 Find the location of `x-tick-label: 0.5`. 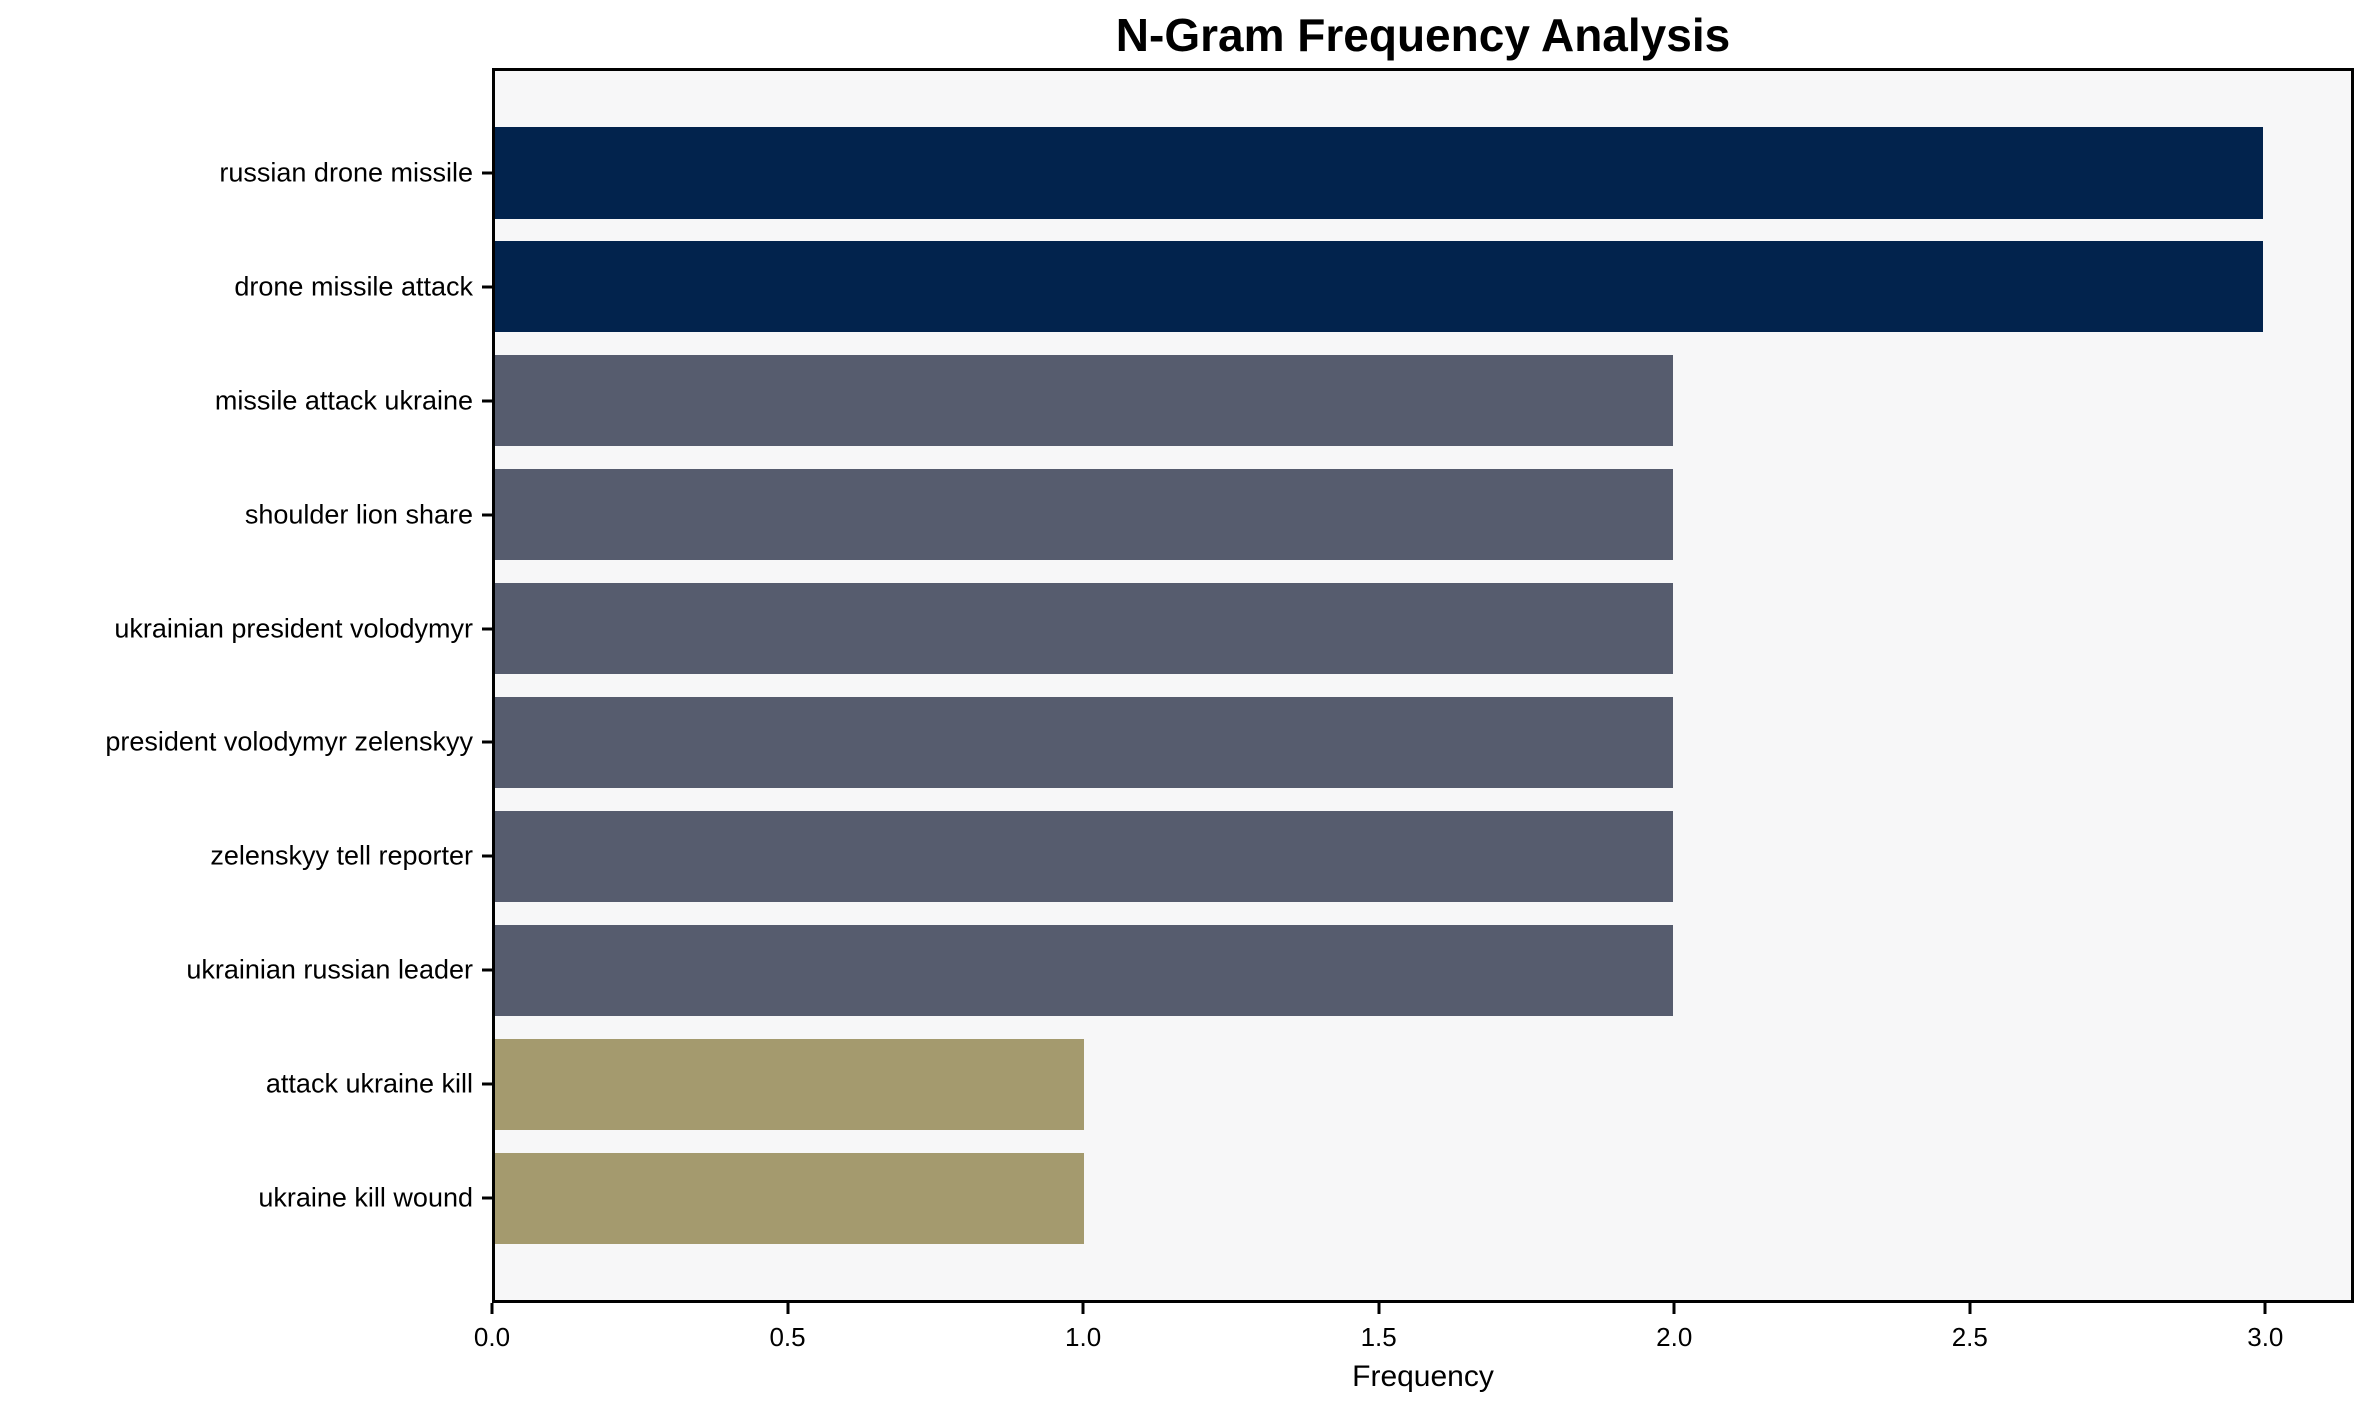

x-tick-label: 0.5 is located at coordinates (787, 1337).